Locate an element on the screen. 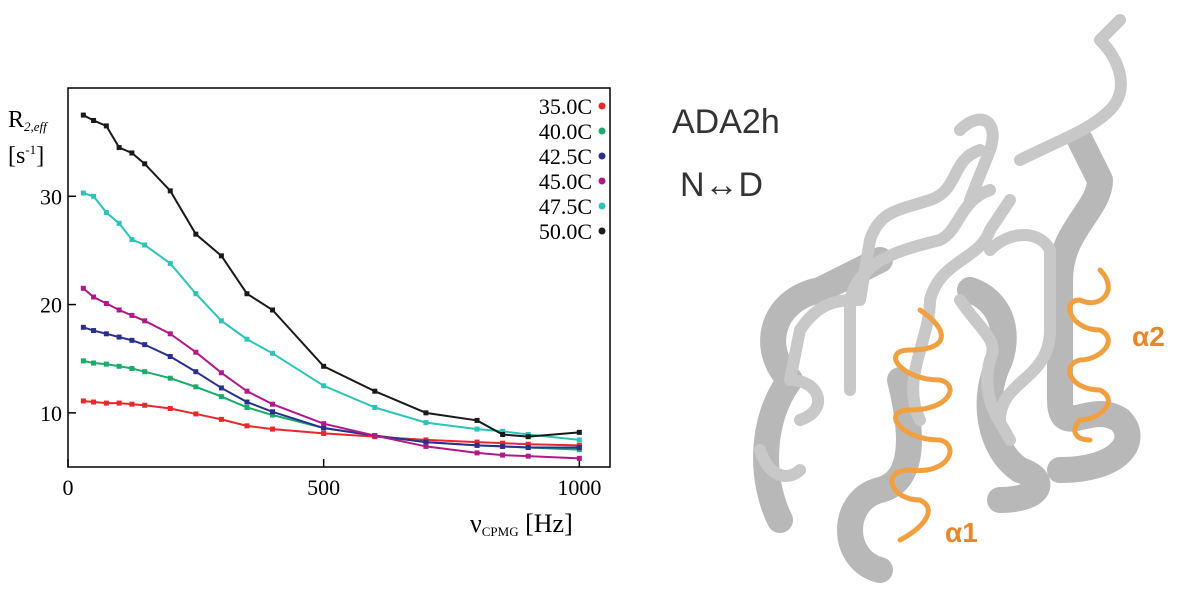  helix-label: α2 is located at coordinates (1148, 336).